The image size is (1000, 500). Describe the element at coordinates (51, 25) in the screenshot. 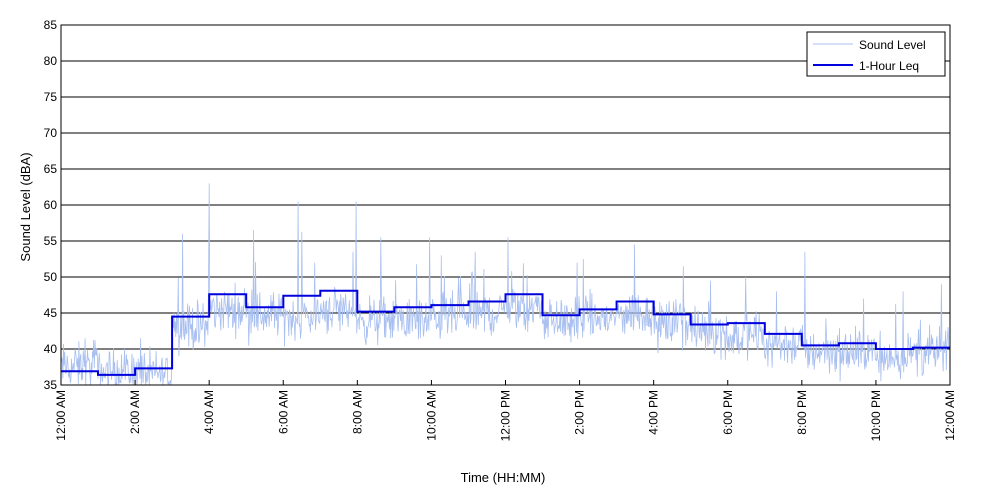

I see `y-tick-label-85: 85` at that location.